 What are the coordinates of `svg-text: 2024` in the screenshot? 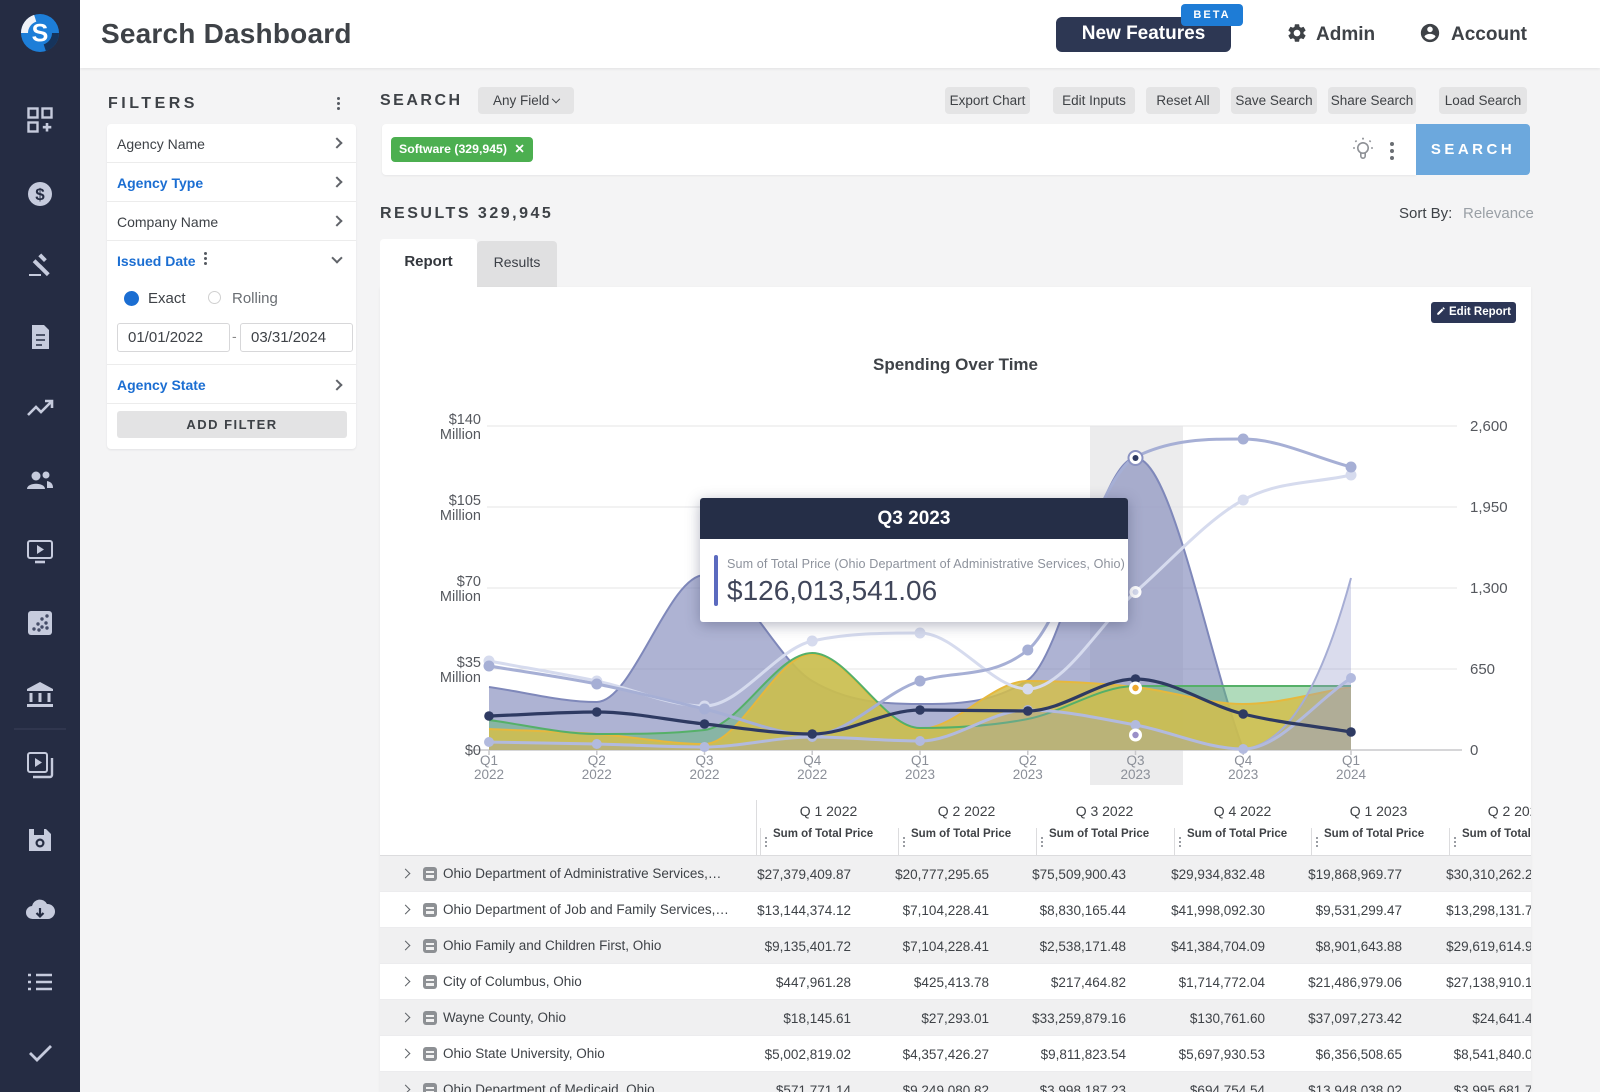 It's located at (1351, 774).